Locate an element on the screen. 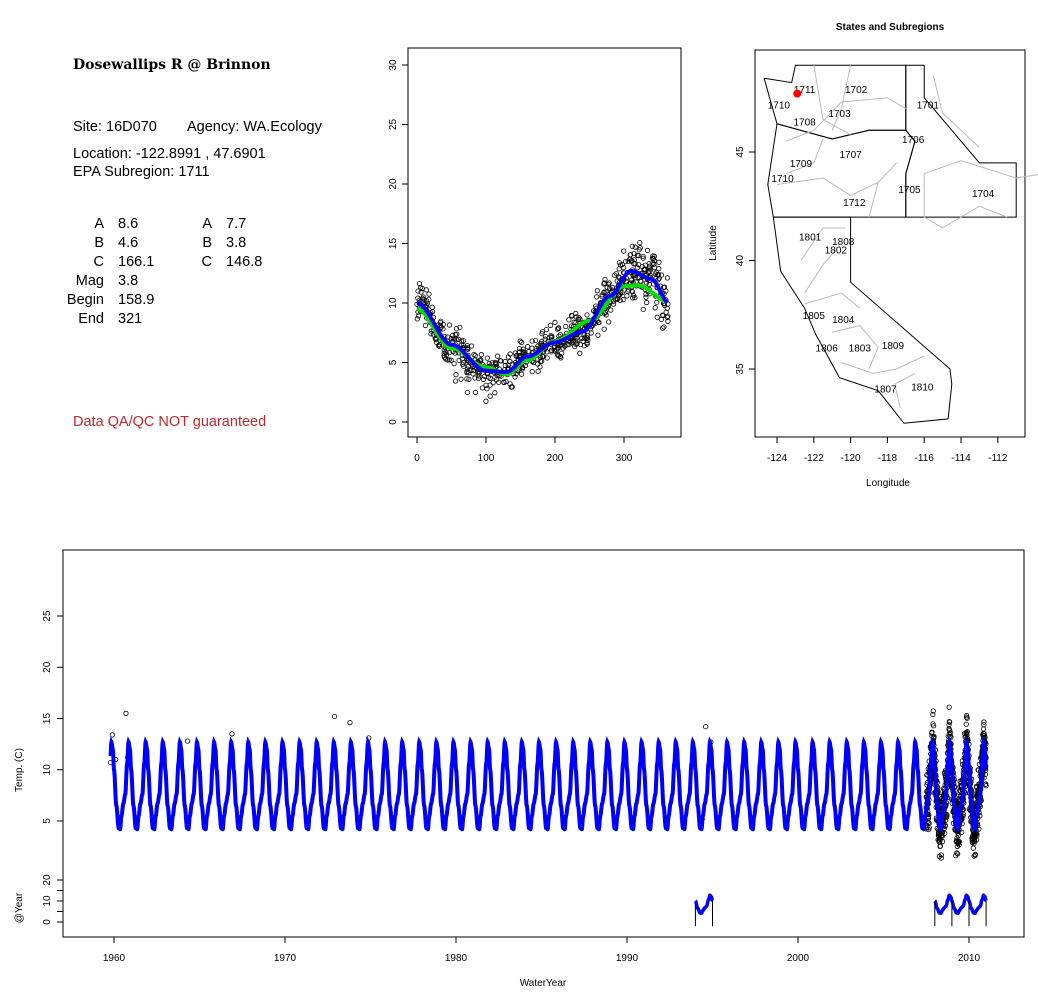 The image size is (1038, 1001). subregion-label: 1701 is located at coordinates (928, 105).